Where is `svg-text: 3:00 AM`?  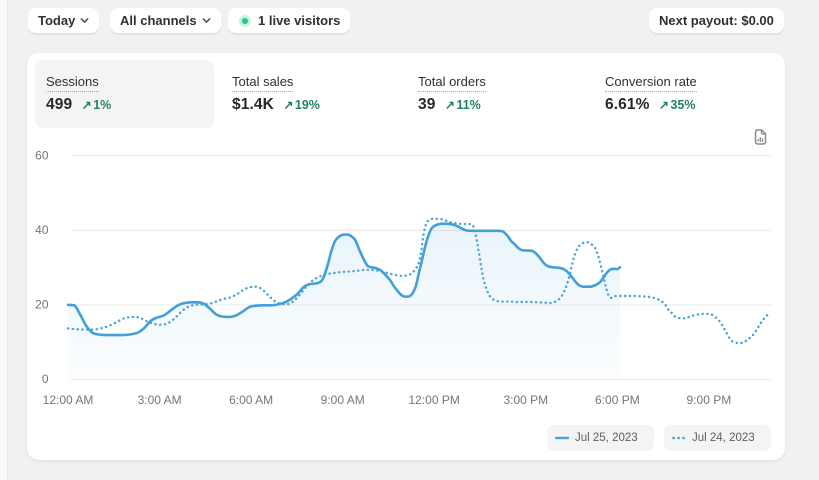
svg-text: 3:00 AM is located at coordinates (160, 400).